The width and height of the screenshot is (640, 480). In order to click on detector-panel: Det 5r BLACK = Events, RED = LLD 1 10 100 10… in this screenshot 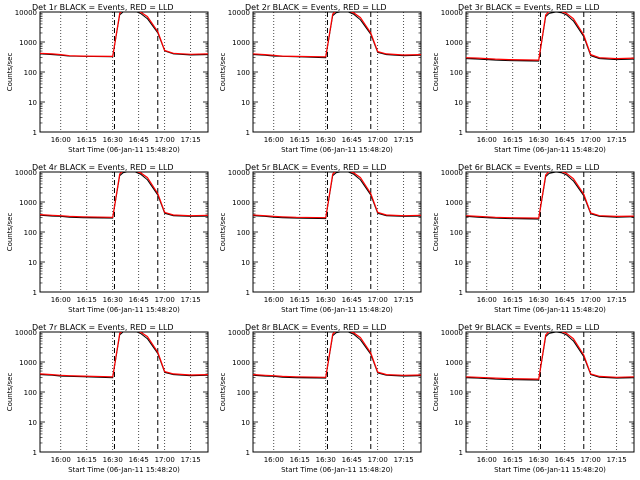, I will do `click(320, 238)`.